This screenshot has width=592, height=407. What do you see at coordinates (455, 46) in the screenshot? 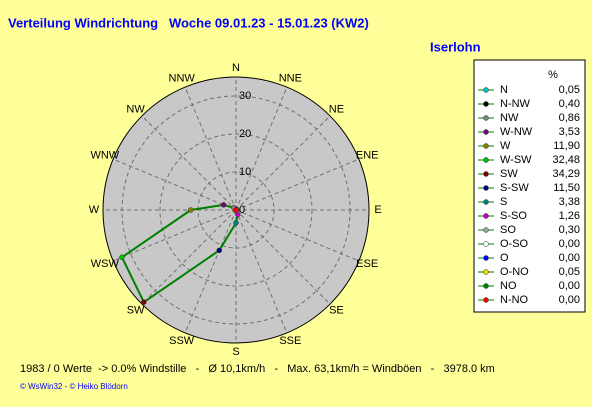
I see `location: Iserlohn` at bounding box center [455, 46].